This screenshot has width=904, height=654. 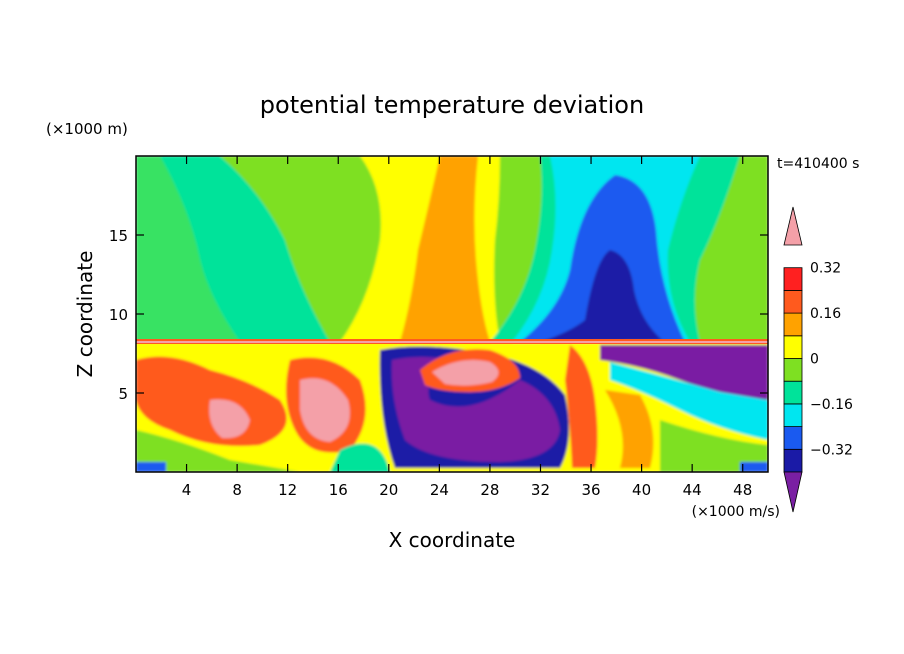 I want to click on lower-right-warm-streaks, so click(x=629, y=429).